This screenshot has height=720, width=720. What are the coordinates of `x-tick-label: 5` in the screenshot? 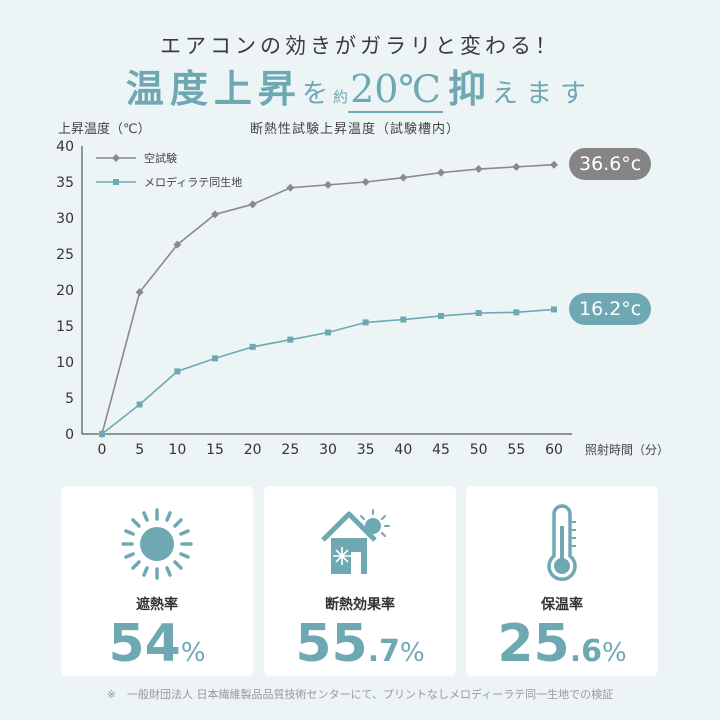 It's located at (139, 450).